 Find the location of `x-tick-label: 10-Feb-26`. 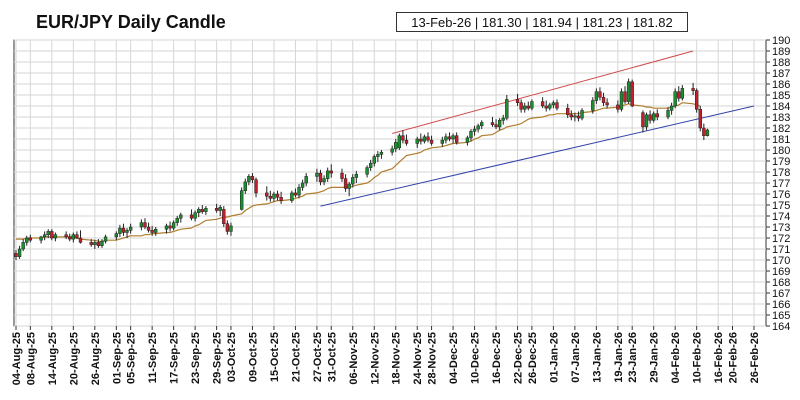

x-tick-label: 10-Feb-26 is located at coordinates (698, 357).